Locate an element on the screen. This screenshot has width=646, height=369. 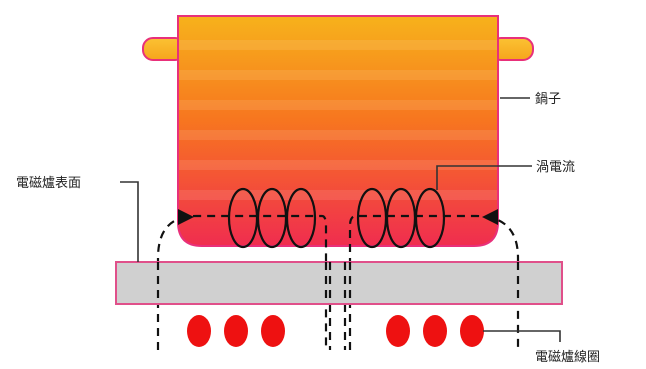
eddy-current-rings is located at coordinates (336, 218).